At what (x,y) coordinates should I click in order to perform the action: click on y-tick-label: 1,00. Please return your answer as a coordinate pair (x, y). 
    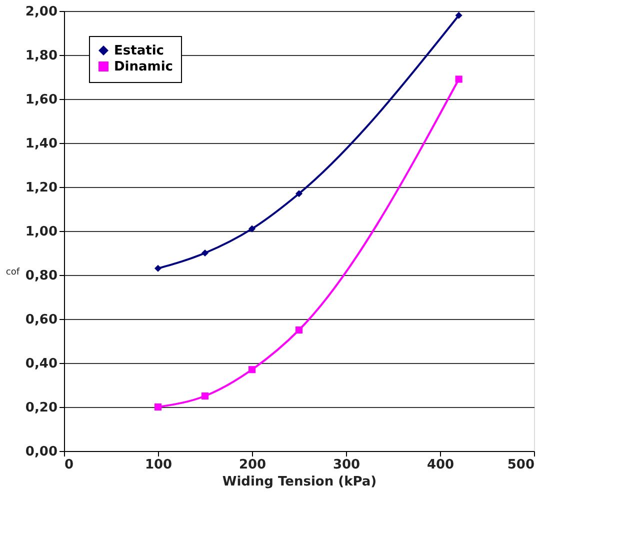
    Looking at the image, I should click on (41, 232).